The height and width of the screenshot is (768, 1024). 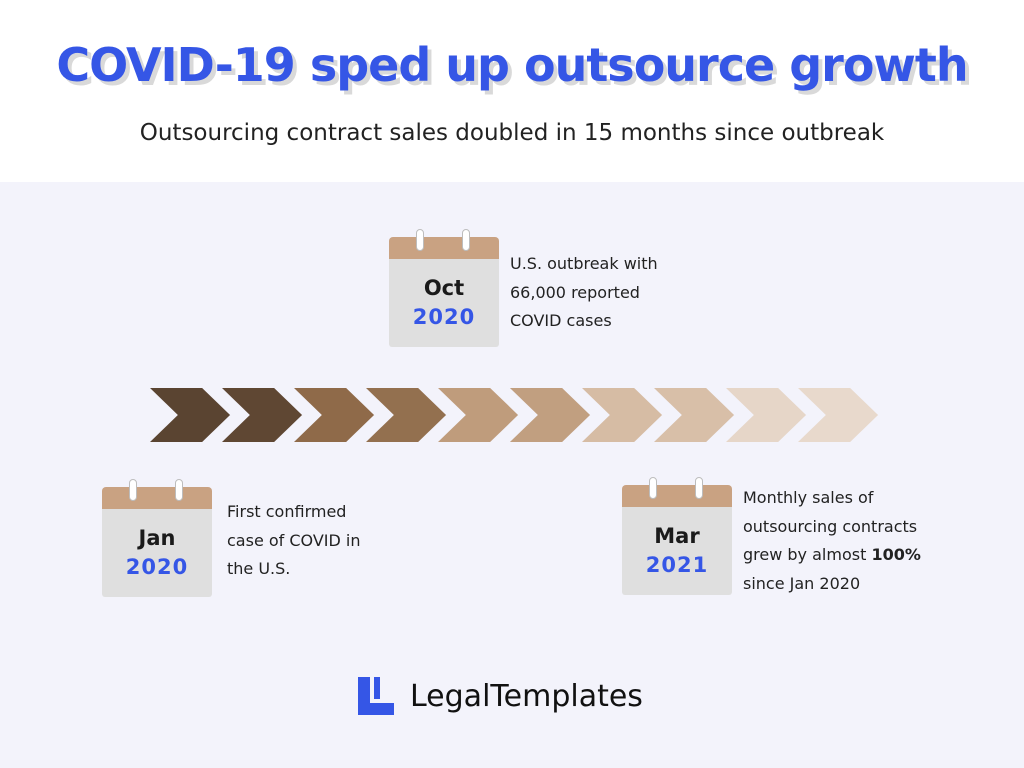 I want to click on calendar-mar-2021: Mar 2021, so click(x=677, y=536).